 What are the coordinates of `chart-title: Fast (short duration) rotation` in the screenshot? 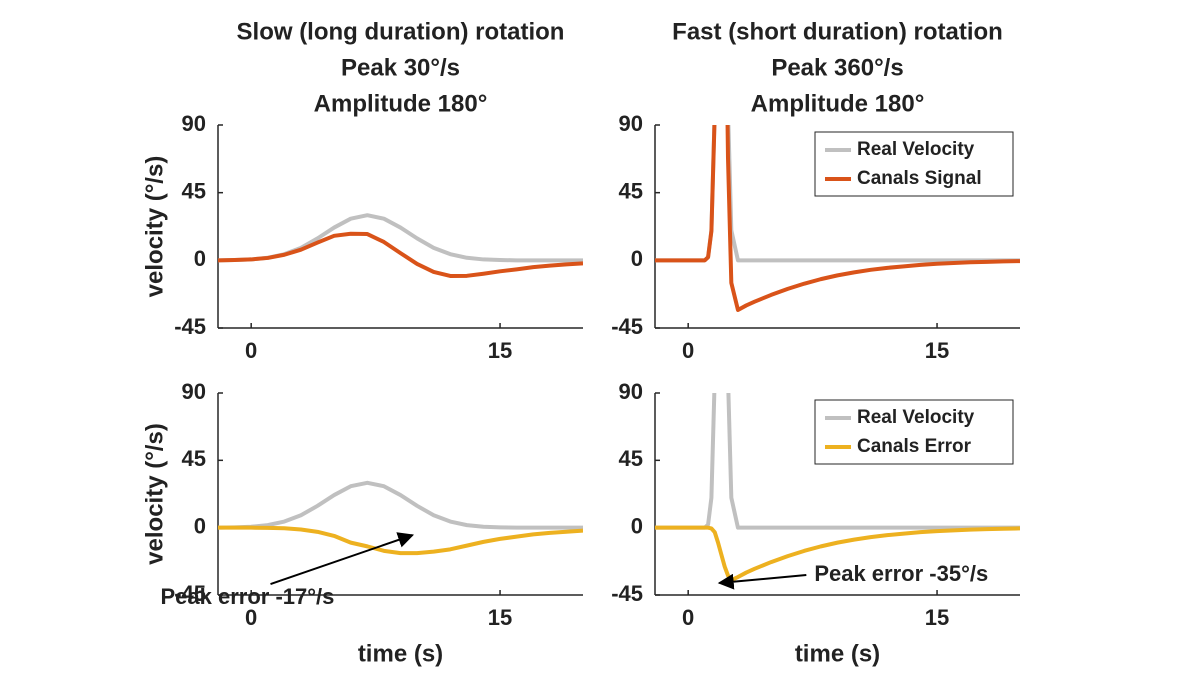 It's located at (837, 31).